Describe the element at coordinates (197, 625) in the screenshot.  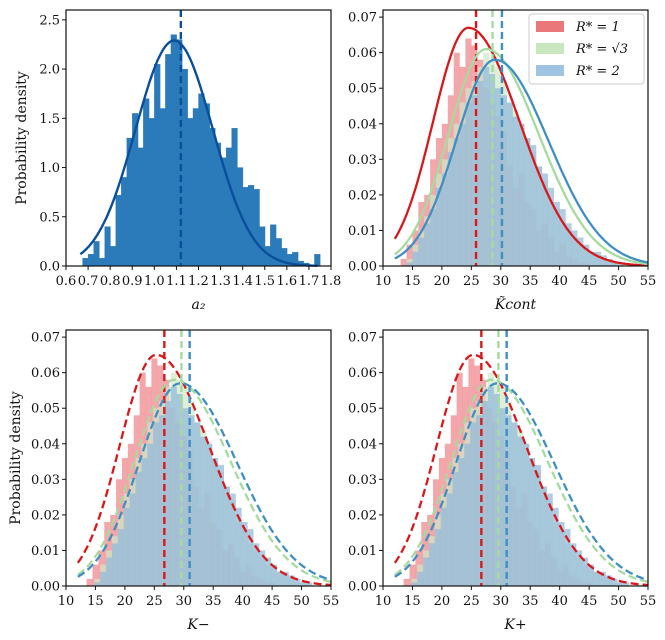
I see `x-axis-label: K−` at that location.